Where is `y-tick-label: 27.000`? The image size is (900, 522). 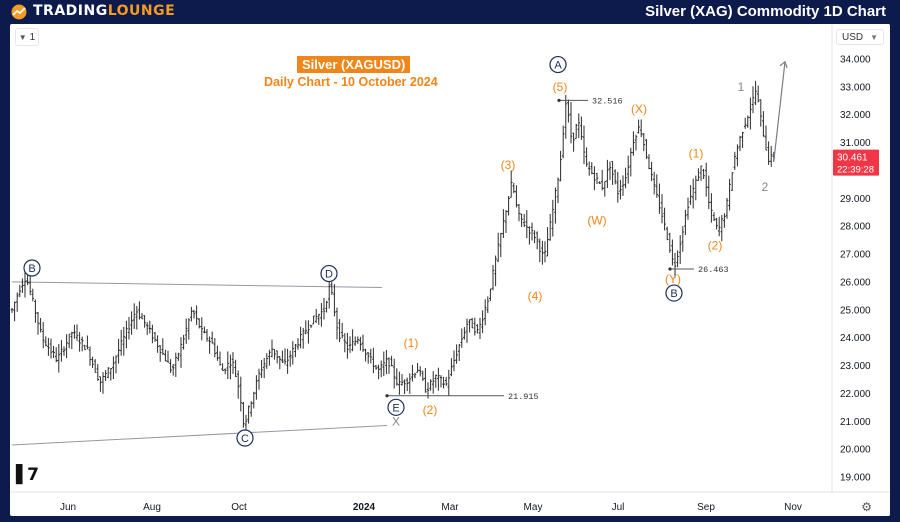
y-tick-label: 27.000 is located at coordinates (855, 255).